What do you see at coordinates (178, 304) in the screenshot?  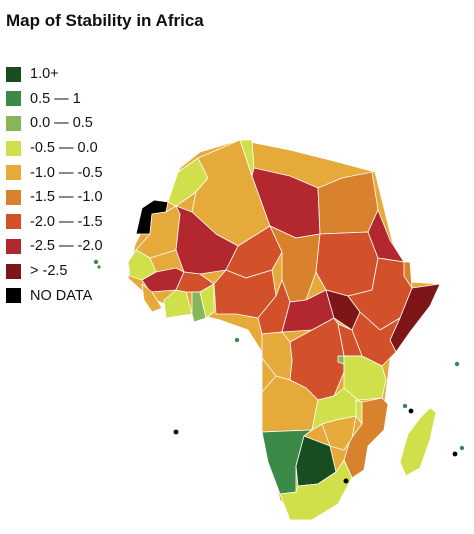 I see `region-cote-divoire` at bounding box center [178, 304].